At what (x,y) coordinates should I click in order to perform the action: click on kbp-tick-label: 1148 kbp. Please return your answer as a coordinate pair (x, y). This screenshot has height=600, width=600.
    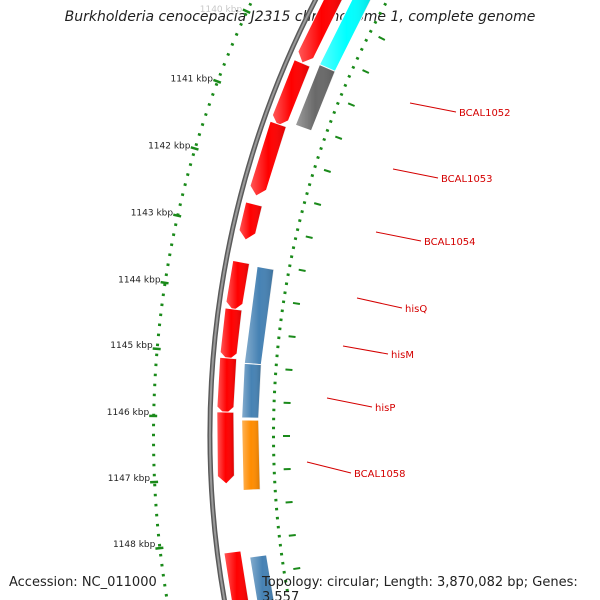
    Looking at the image, I should click on (134, 545).